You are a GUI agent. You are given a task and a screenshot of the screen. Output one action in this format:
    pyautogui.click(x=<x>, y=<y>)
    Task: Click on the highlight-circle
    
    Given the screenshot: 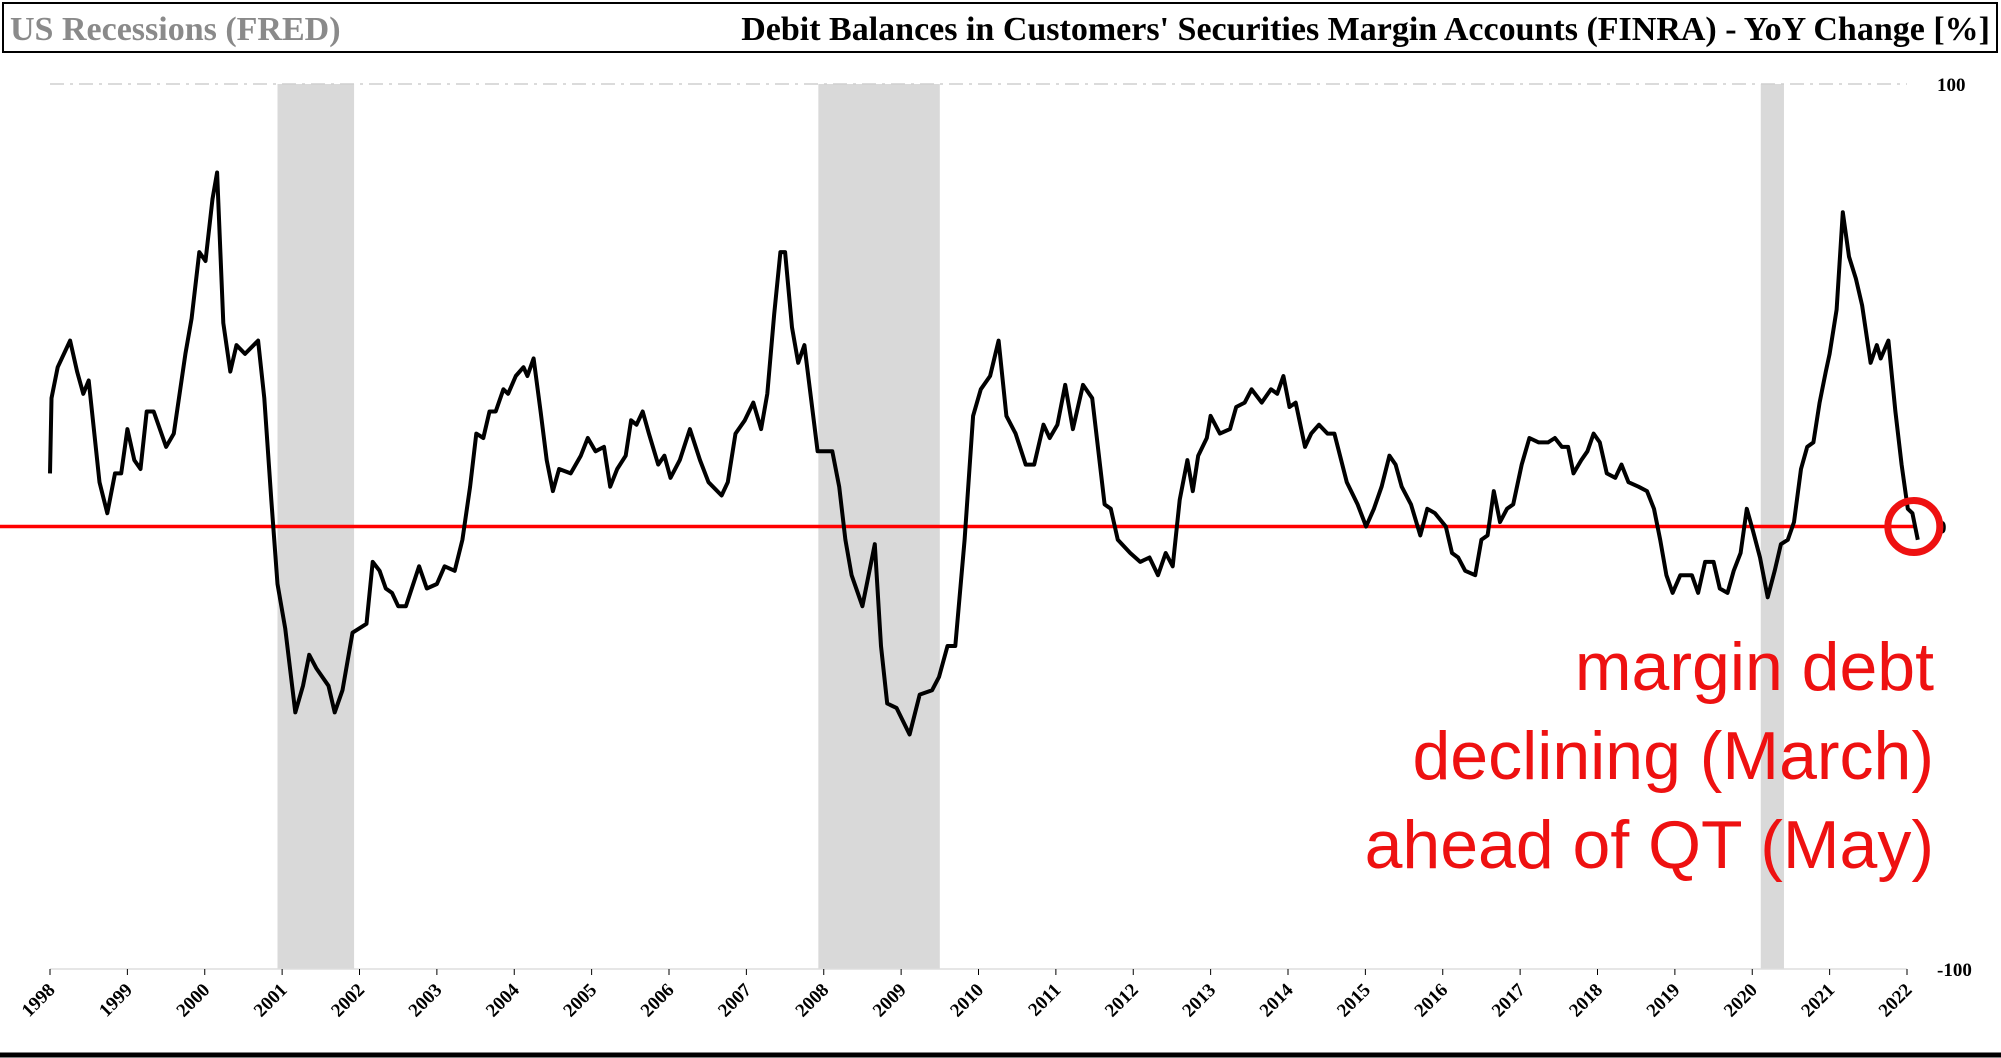 What is the action you would take?
    pyautogui.click(x=1914, y=526)
    